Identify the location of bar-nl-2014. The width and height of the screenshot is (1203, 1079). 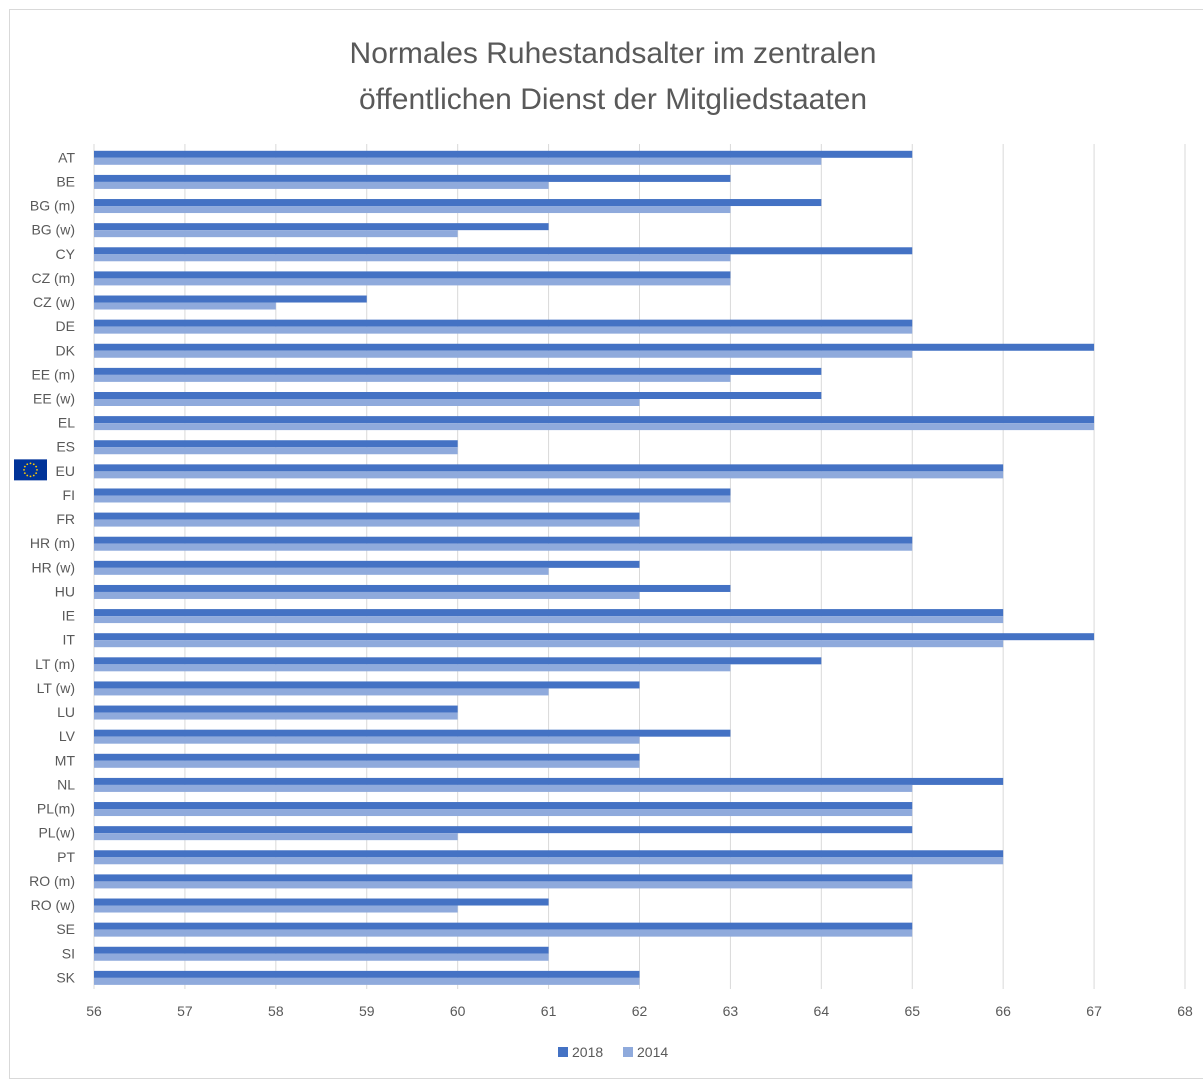
(503, 788).